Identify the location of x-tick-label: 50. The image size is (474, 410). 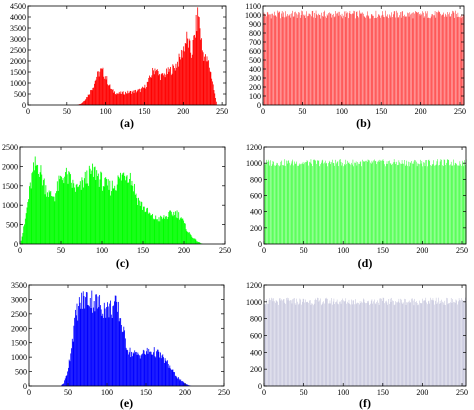
(304, 392).